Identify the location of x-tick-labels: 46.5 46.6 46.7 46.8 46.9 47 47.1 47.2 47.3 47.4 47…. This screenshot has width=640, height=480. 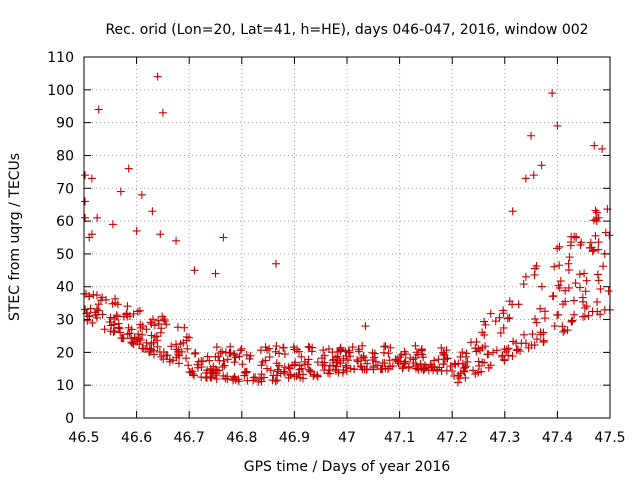
(346, 438).